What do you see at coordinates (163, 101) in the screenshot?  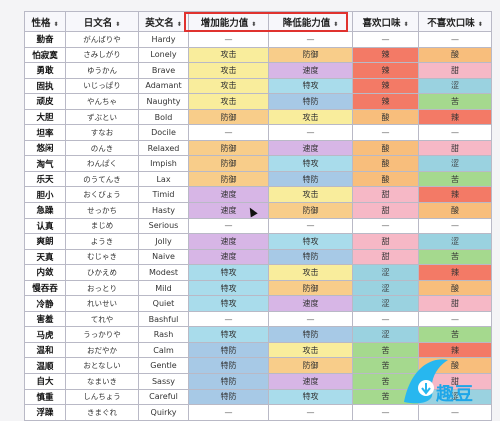 I see `nature-name-en: Naughty` at bounding box center [163, 101].